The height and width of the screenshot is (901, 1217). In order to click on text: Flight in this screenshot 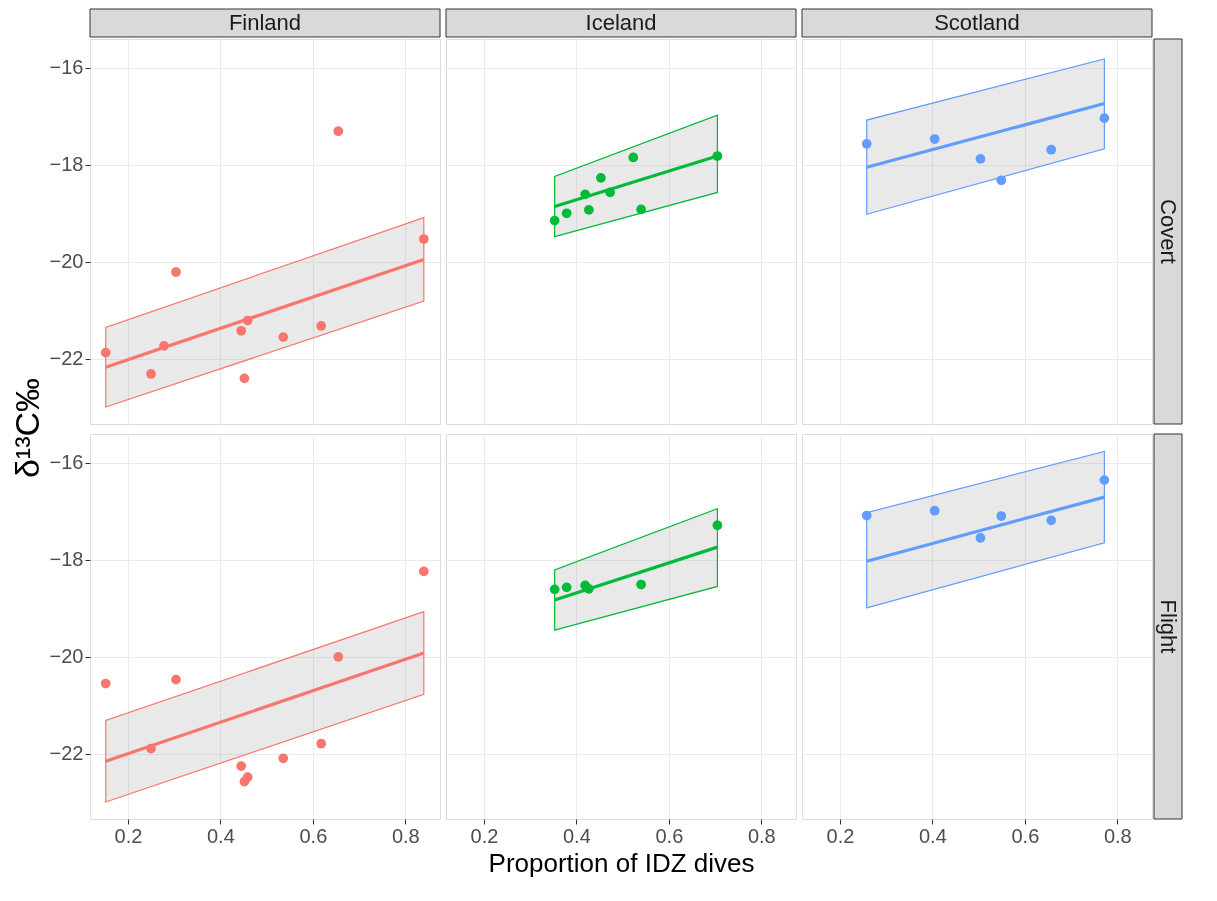, I will do `click(1168, 626)`.